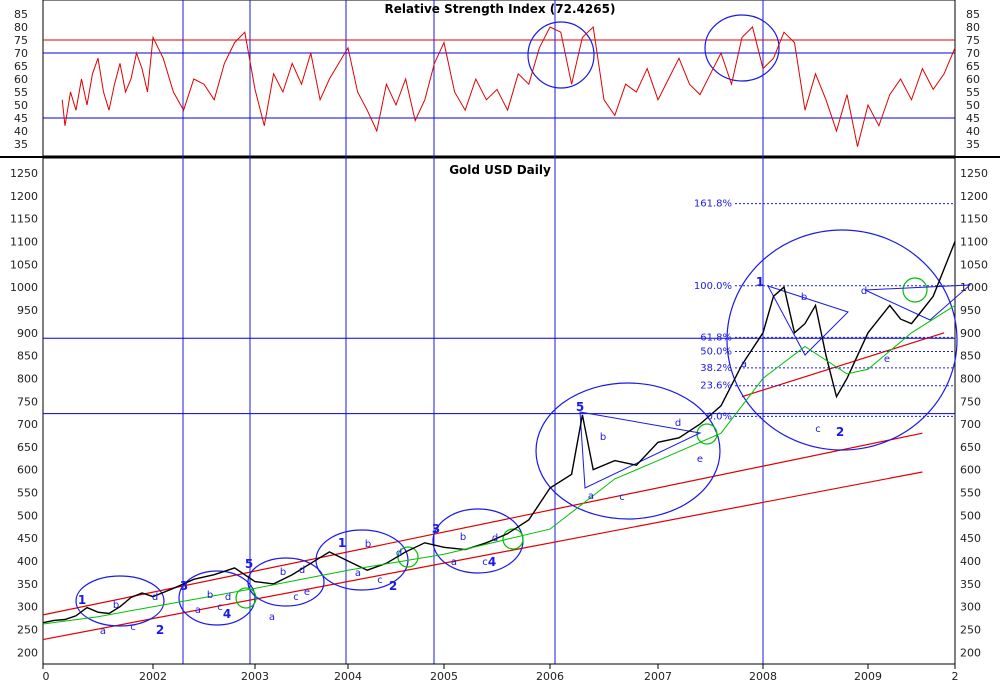 This screenshot has height=684, width=1000. What do you see at coordinates (970, 378) in the screenshot?
I see `price-y-tick-label: 800` at bounding box center [970, 378].